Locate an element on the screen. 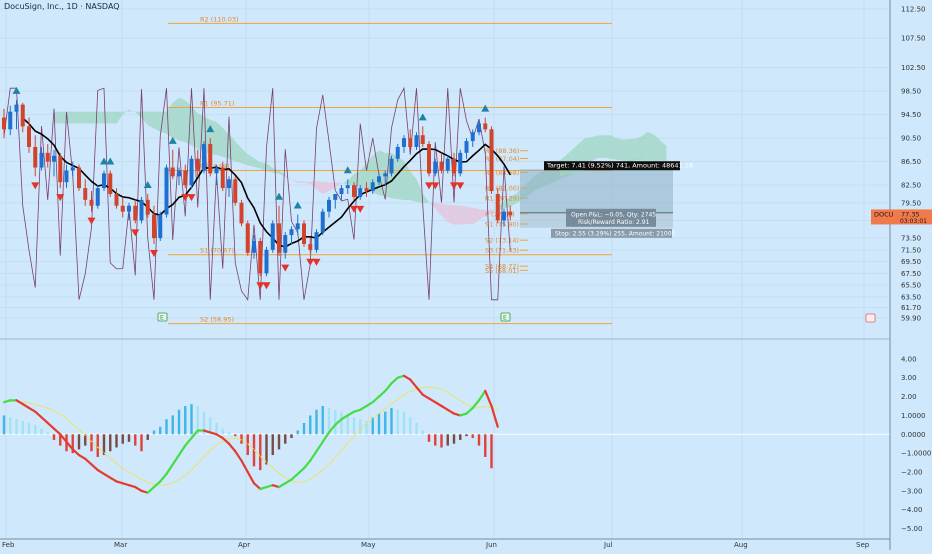 This screenshot has height=554, width=932. price-axis-label: 71.50 is located at coordinates (911, 250).